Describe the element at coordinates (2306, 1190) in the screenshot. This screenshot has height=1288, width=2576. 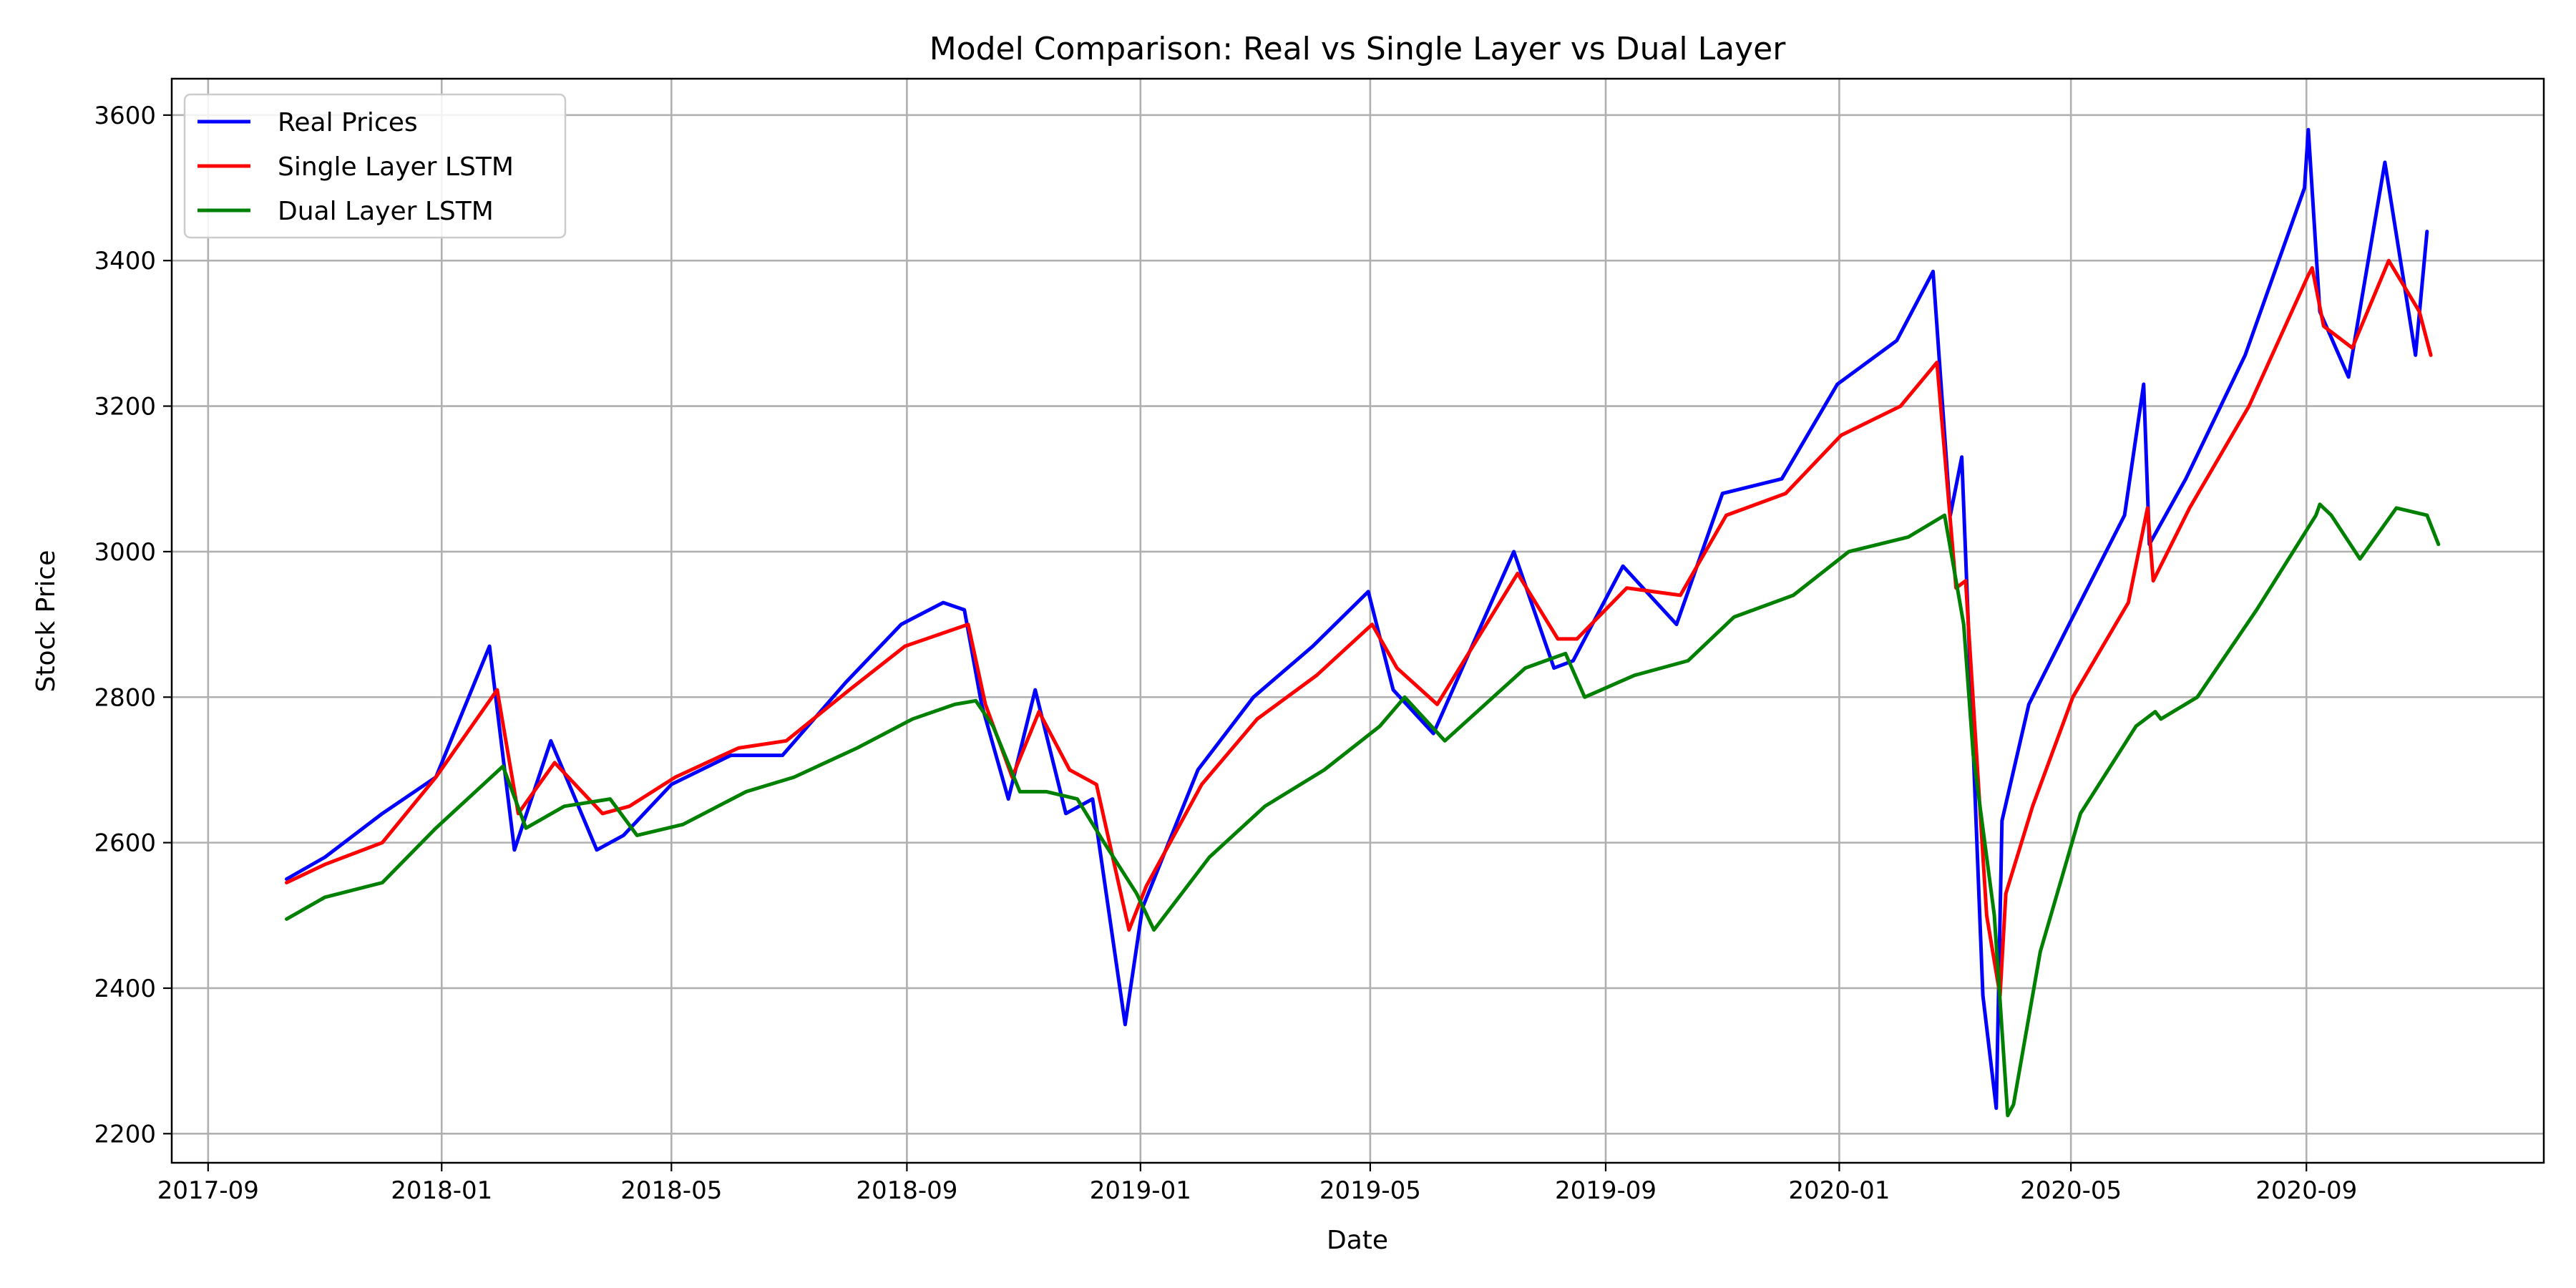
I see `x-tick-label: 2020-09` at that location.